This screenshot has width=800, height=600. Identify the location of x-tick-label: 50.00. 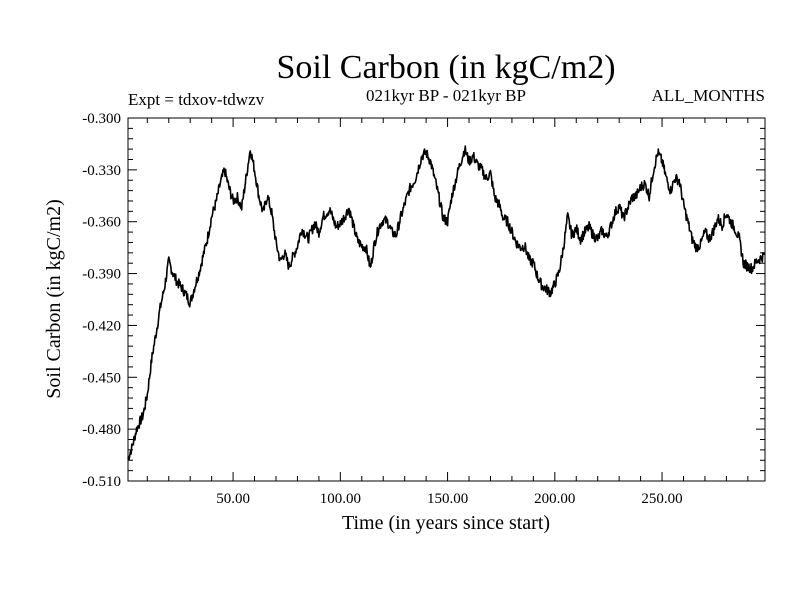
(233, 499).